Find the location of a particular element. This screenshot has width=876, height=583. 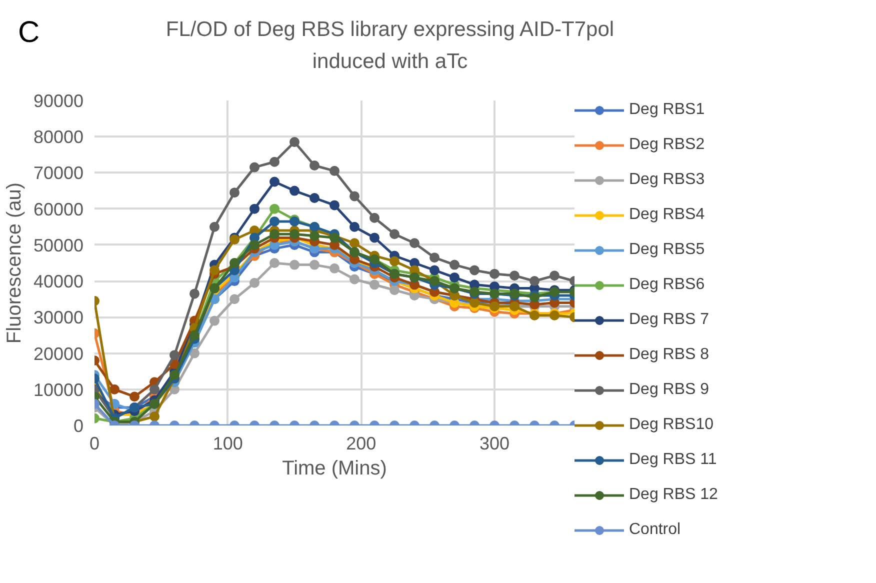

legend-label: Deg RBS3 is located at coordinates (667, 180).